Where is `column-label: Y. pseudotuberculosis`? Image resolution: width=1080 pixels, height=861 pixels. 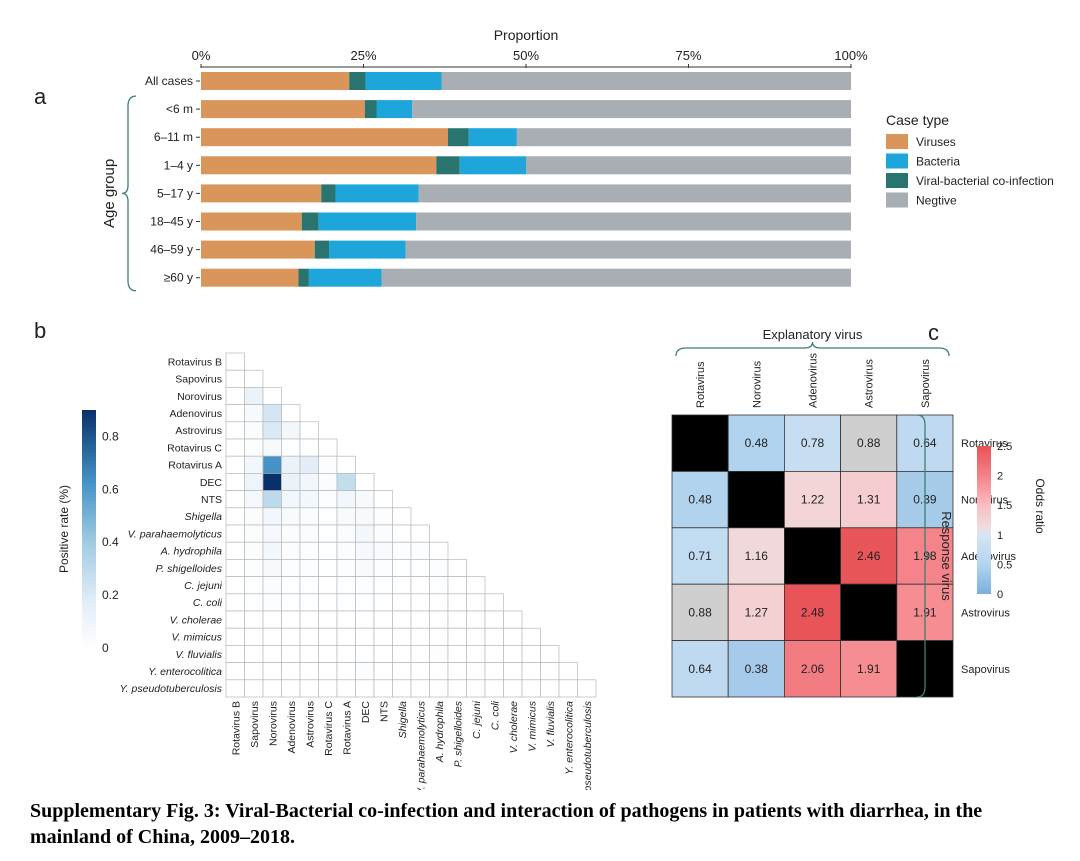 column-label: Y. pseudotuberculosis is located at coordinates (588, 745).